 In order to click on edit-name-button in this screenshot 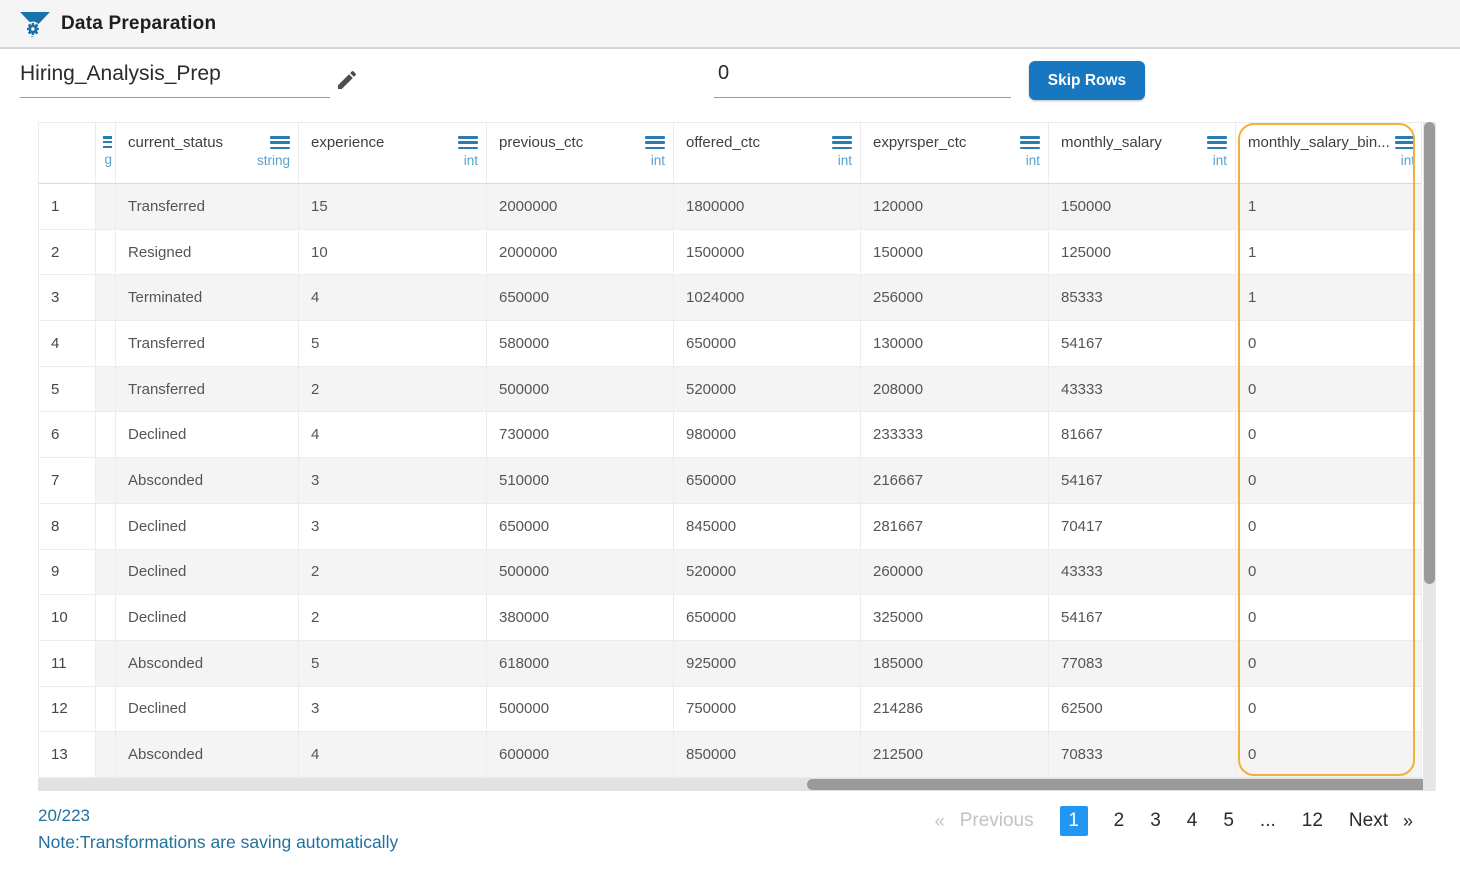, I will do `click(347, 81)`.